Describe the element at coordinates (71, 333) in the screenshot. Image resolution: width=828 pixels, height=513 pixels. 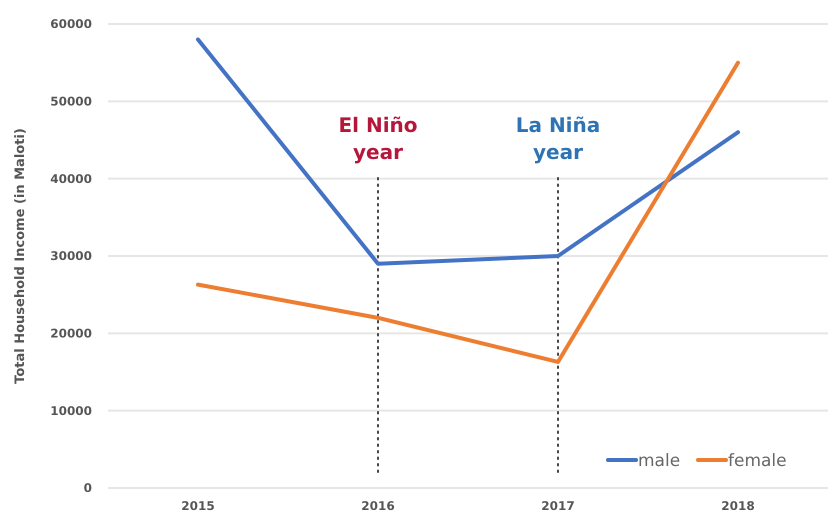
I see `y-tick-label: 20000` at that location.